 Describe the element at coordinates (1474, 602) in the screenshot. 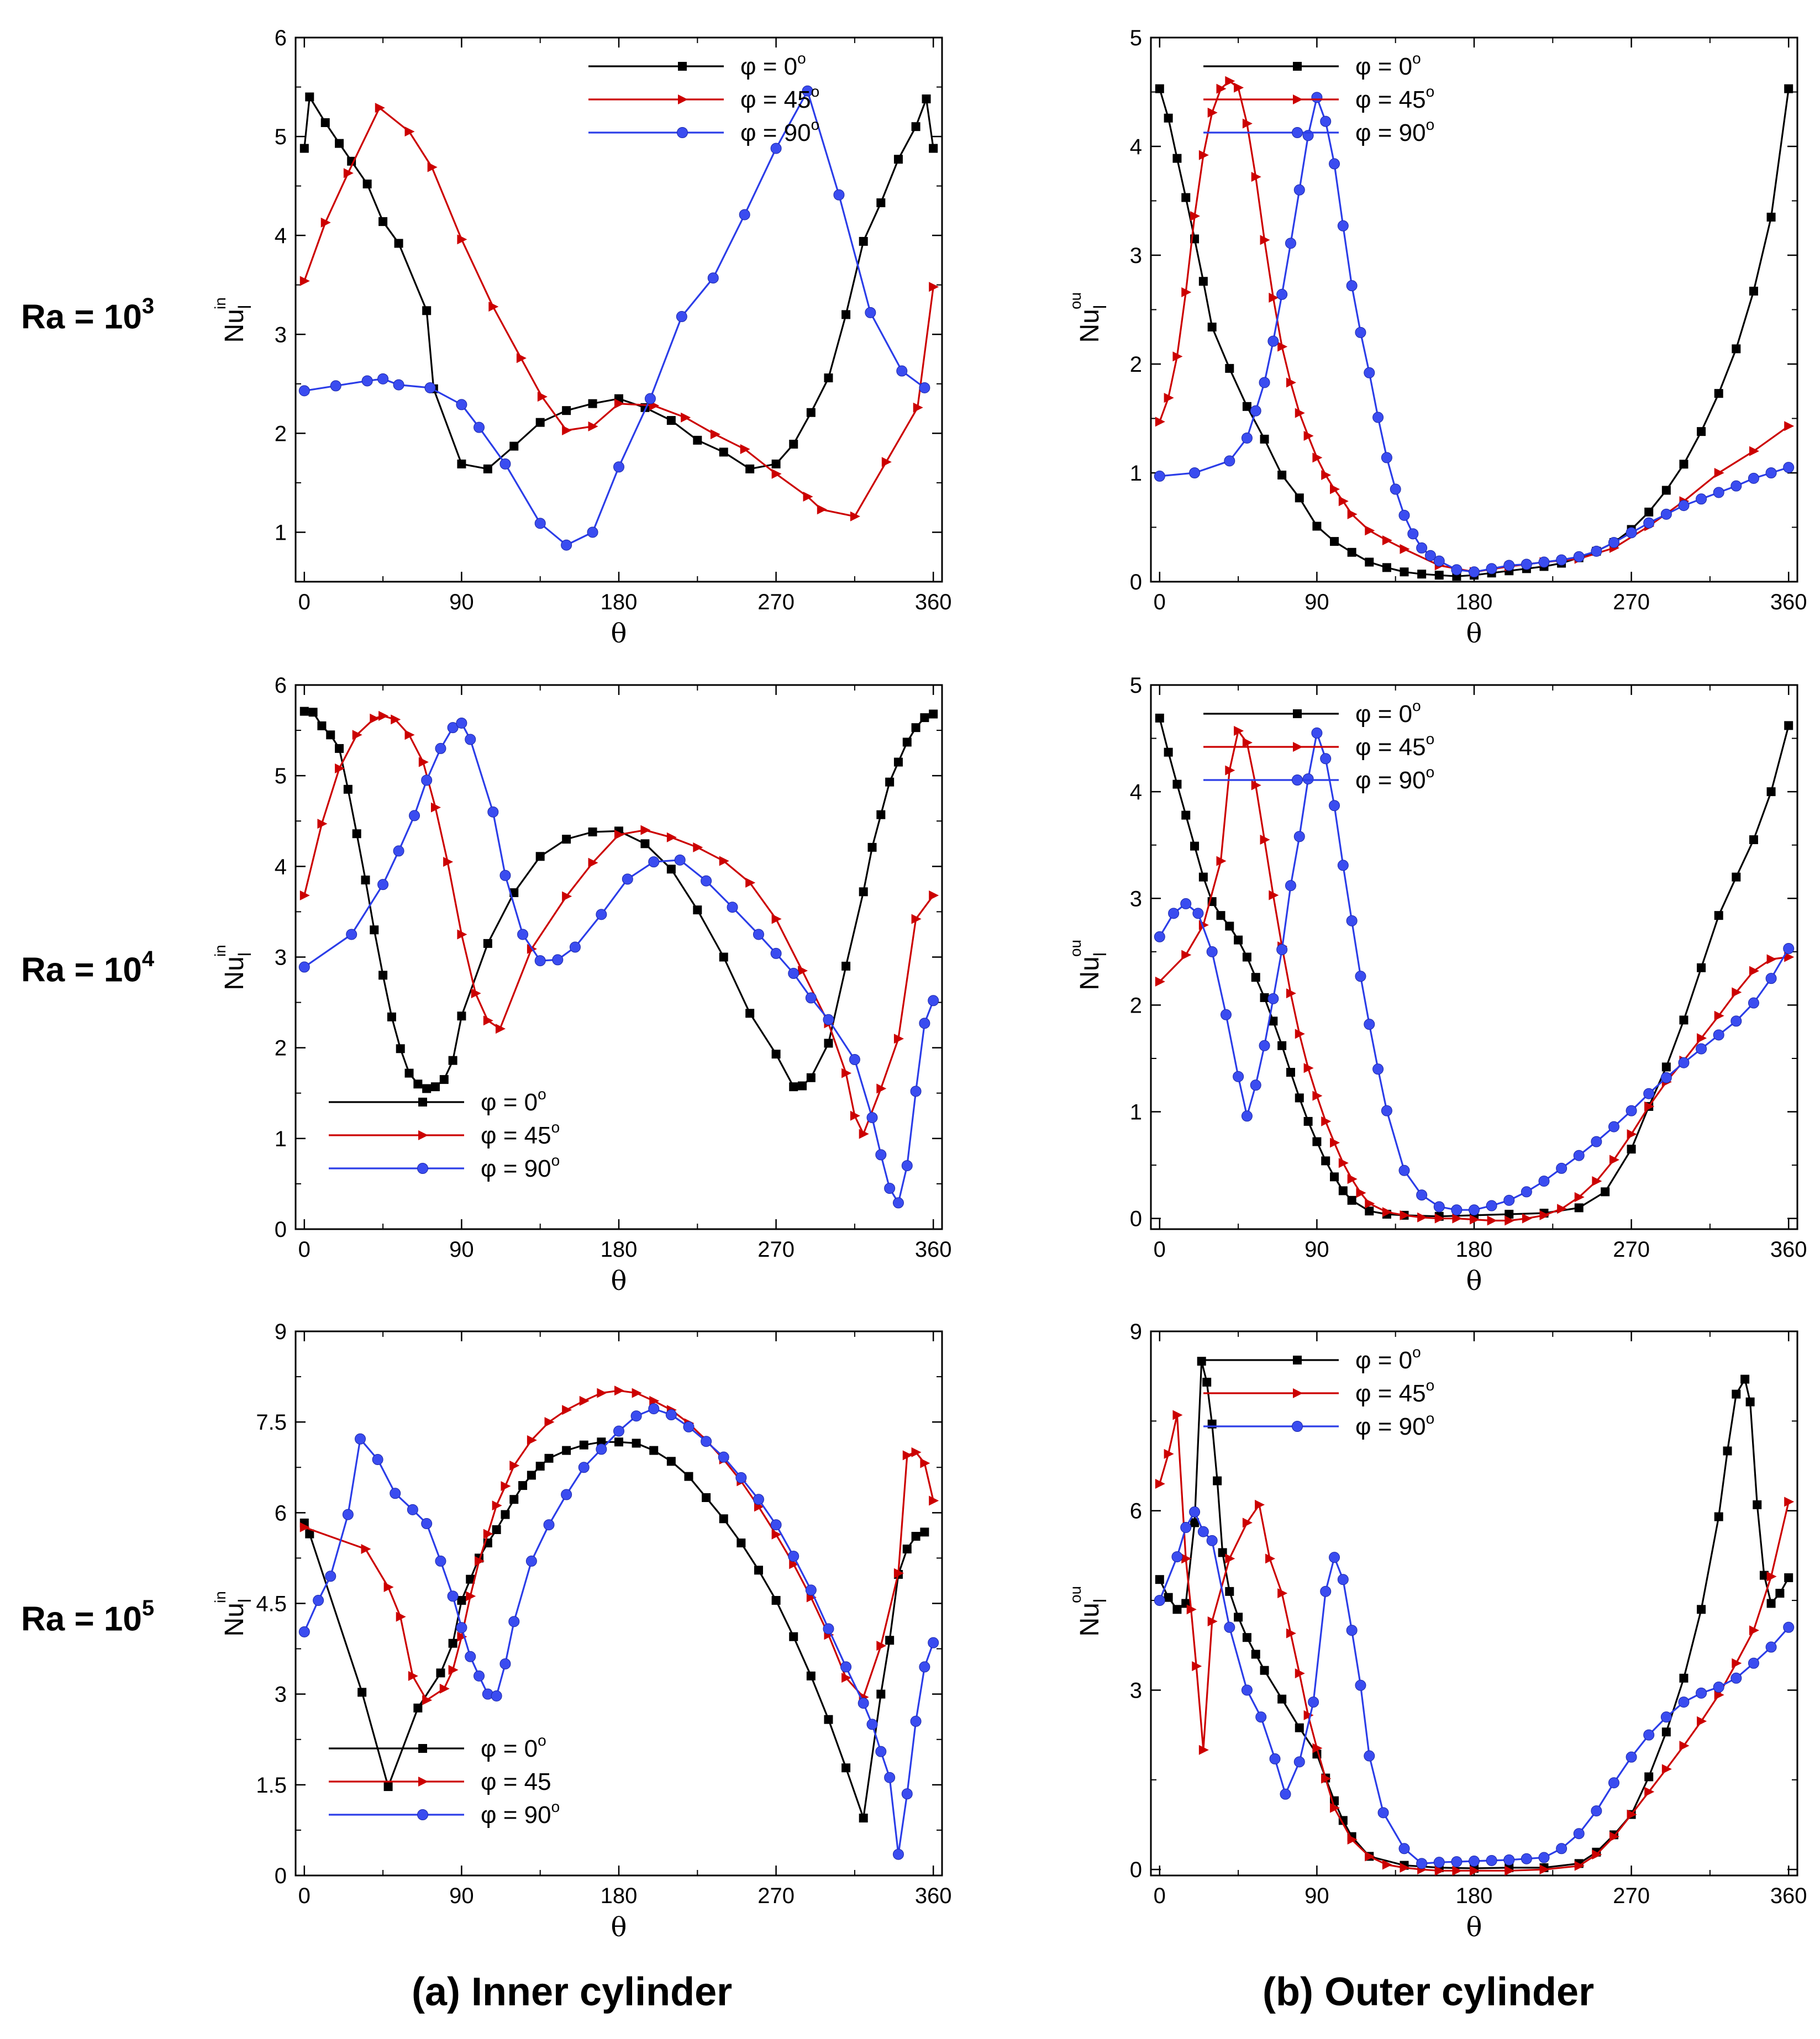

I see `x-tick-label: 180` at that location.